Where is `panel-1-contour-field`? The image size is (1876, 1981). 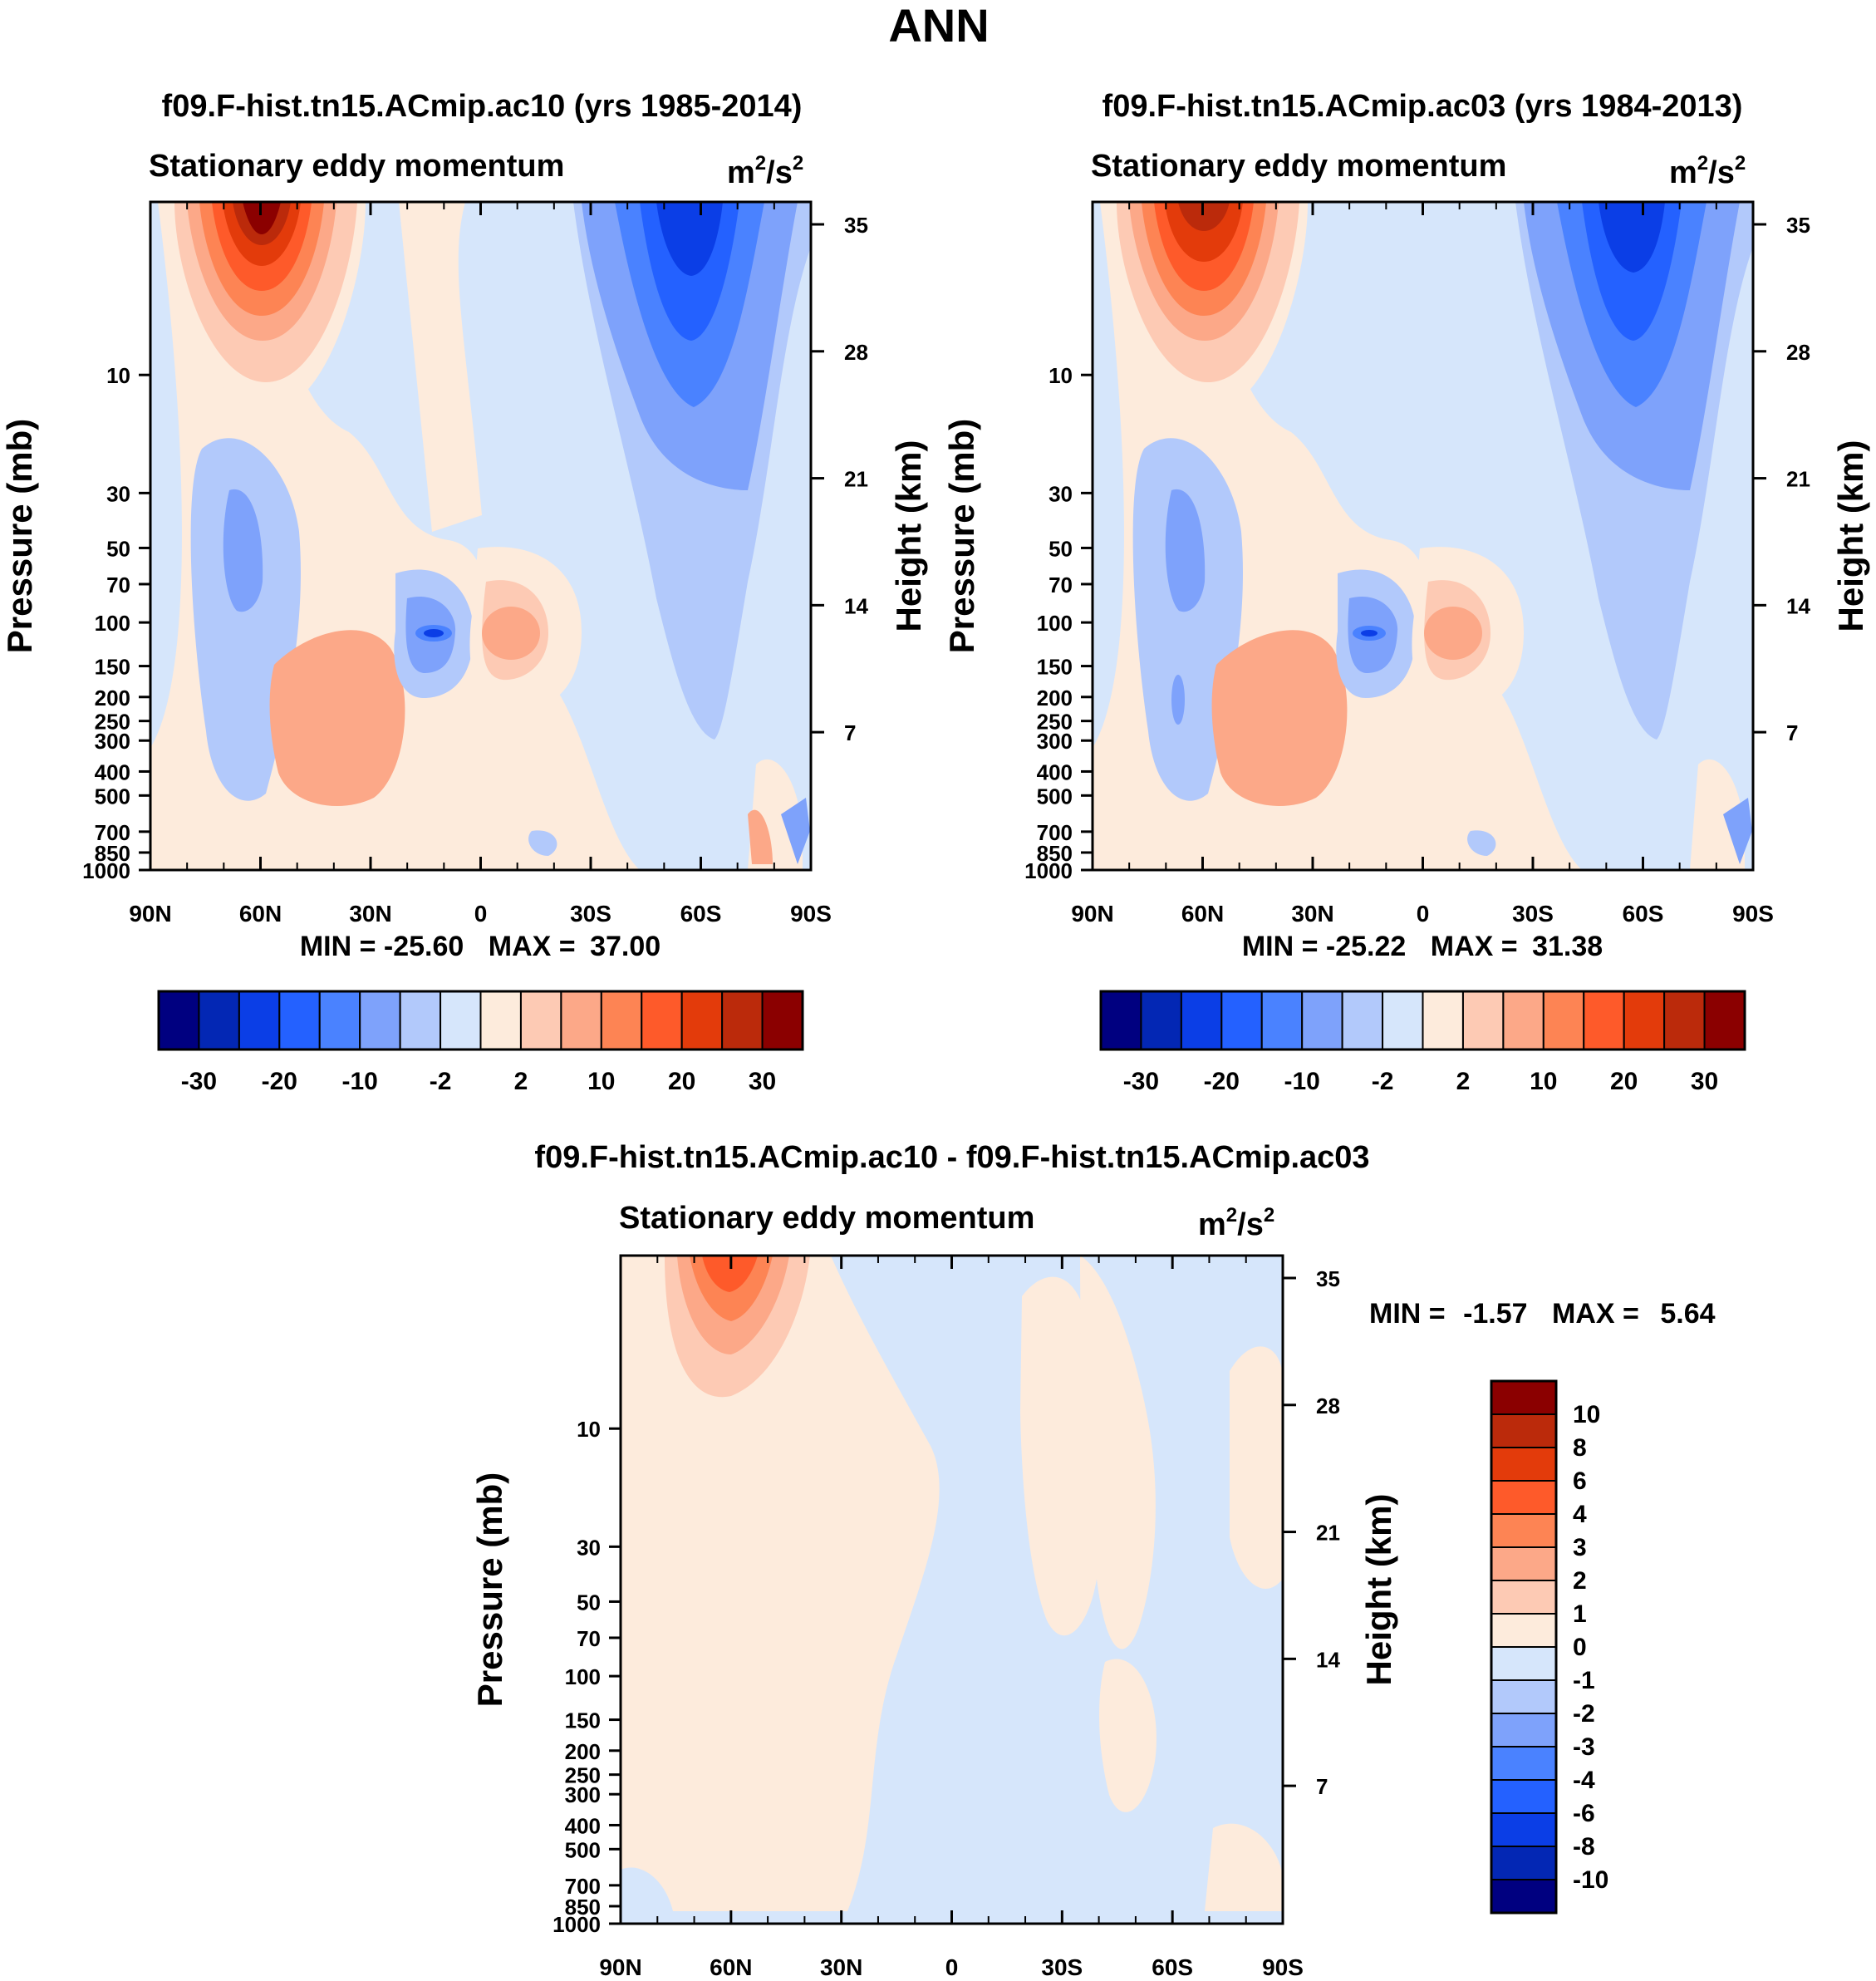 panel-1-contour-field is located at coordinates (480, 536).